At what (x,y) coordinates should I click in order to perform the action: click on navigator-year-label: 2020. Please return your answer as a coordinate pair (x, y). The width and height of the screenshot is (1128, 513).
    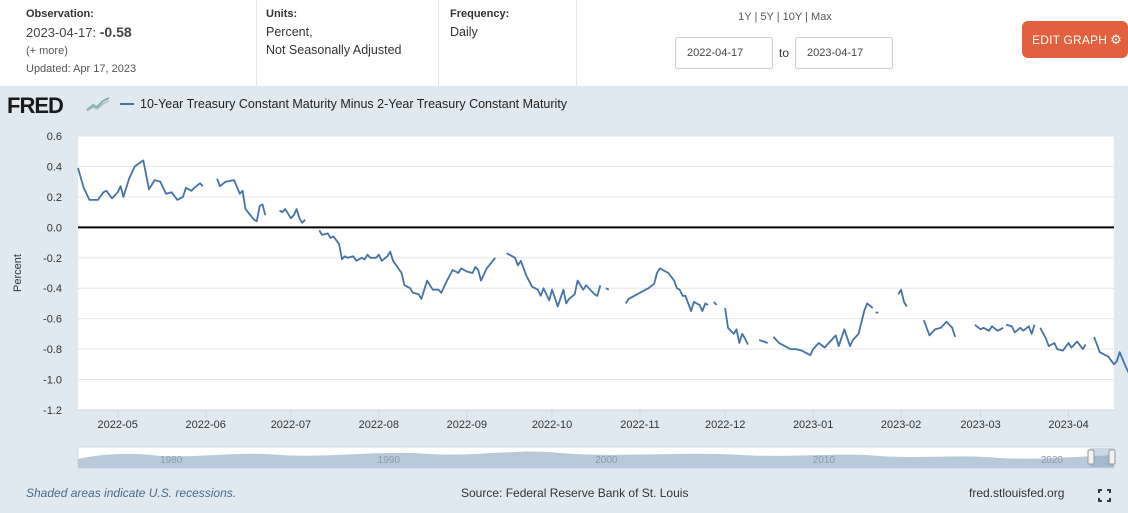
    Looking at the image, I should click on (1052, 460).